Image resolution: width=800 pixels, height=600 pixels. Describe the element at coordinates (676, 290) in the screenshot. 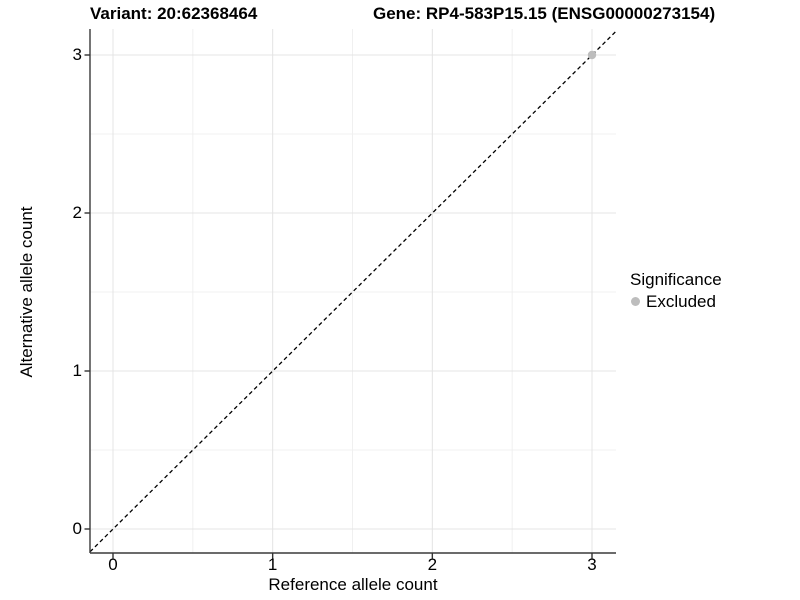

I see `legend: Significance Excluded` at that location.